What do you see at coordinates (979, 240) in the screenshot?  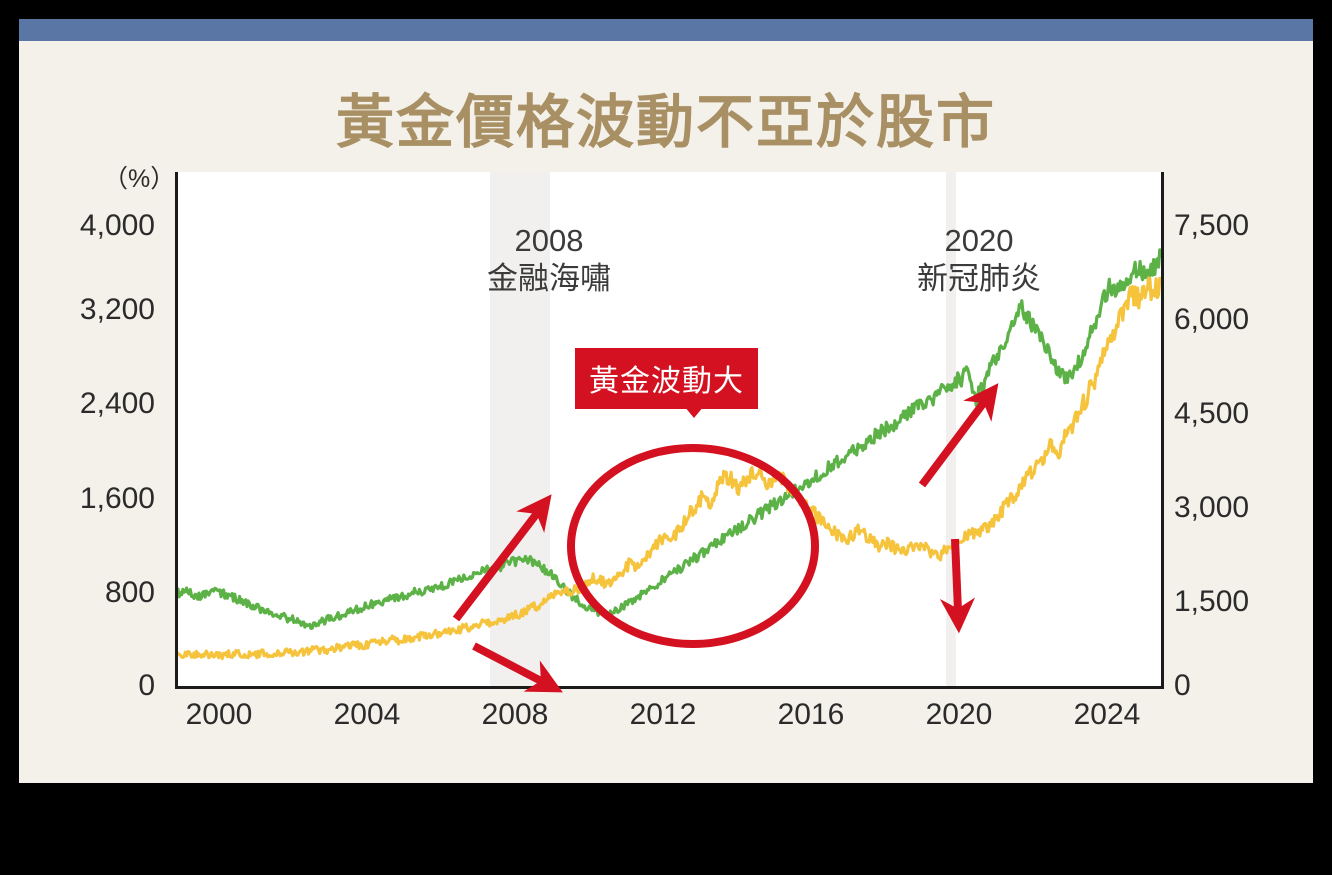 I see `event-2020-year: 2020` at bounding box center [979, 240].